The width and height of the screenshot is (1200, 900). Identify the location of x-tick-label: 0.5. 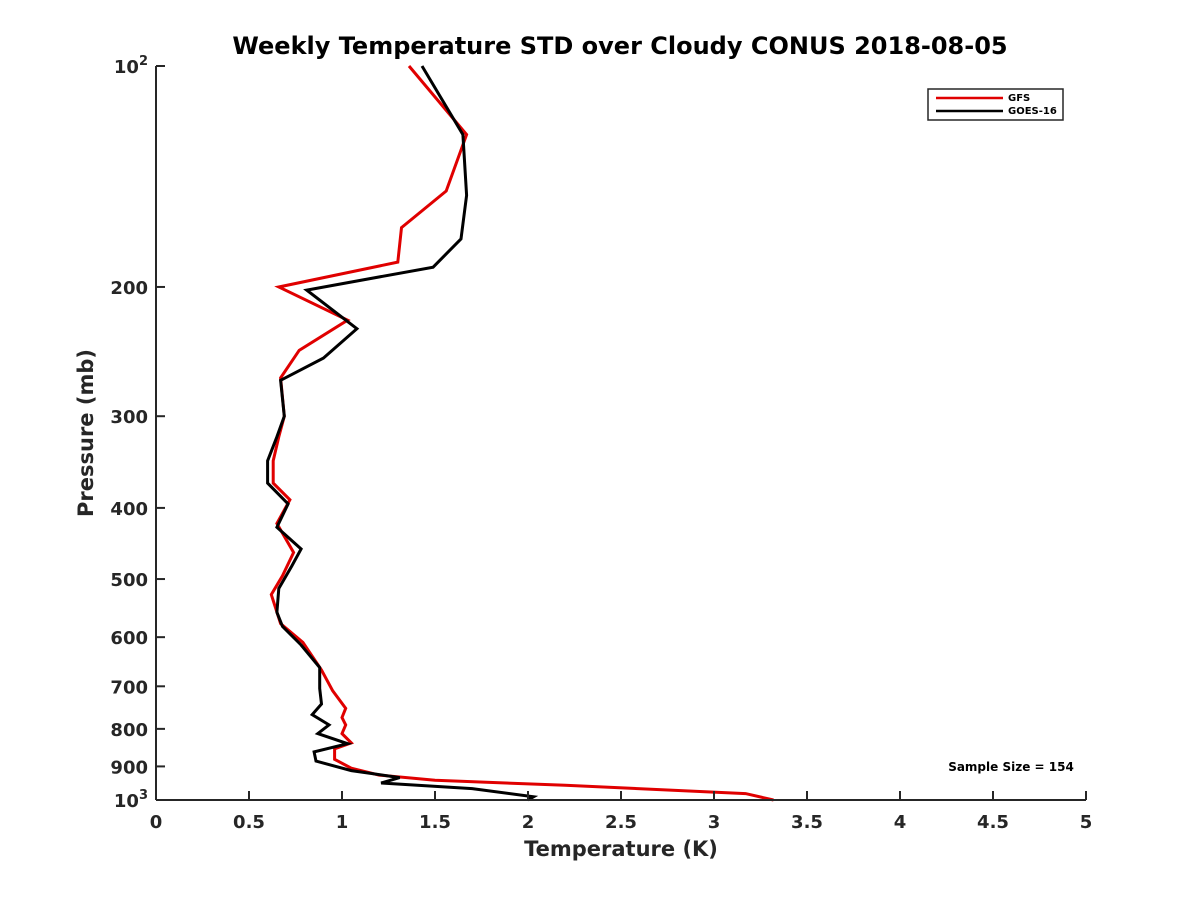
(249, 822).